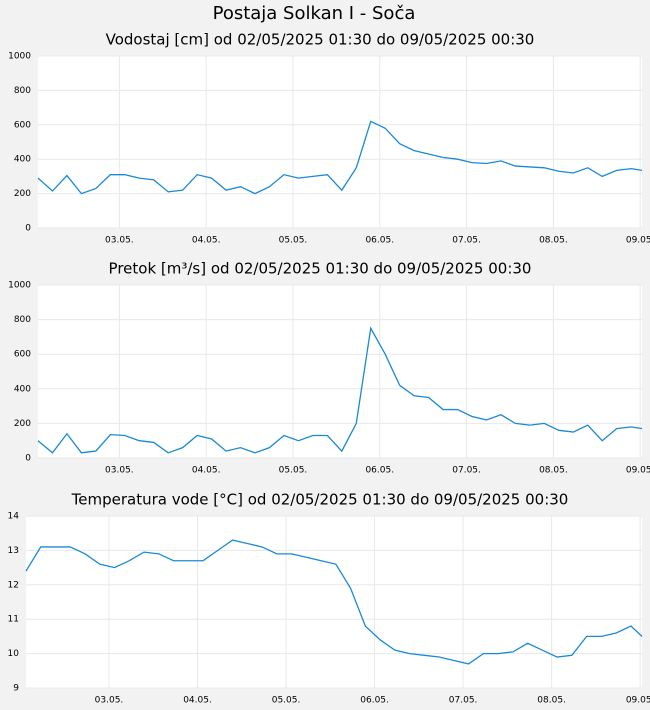 This screenshot has width=650, height=710. Describe the element at coordinates (340, 157) in the screenshot. I see `data-line` at that location.